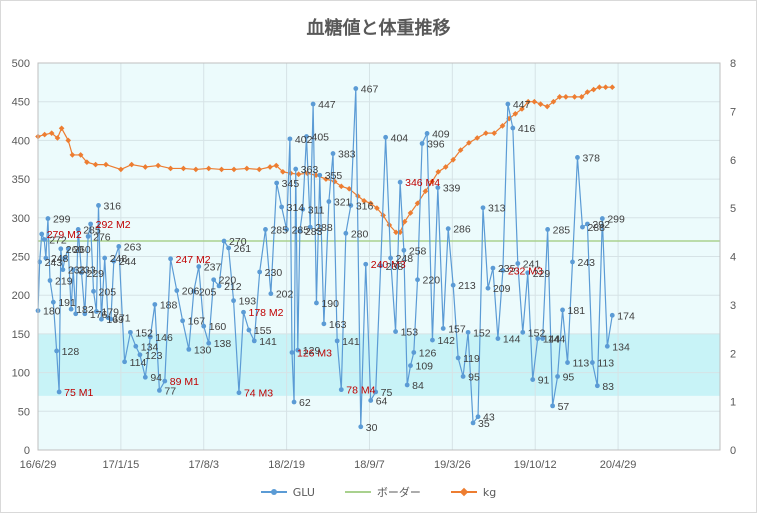  What do you see at coordinates (436, 144) in the screenshot?
I see `glu-data-label: 396` at bounding box center [436, 144].